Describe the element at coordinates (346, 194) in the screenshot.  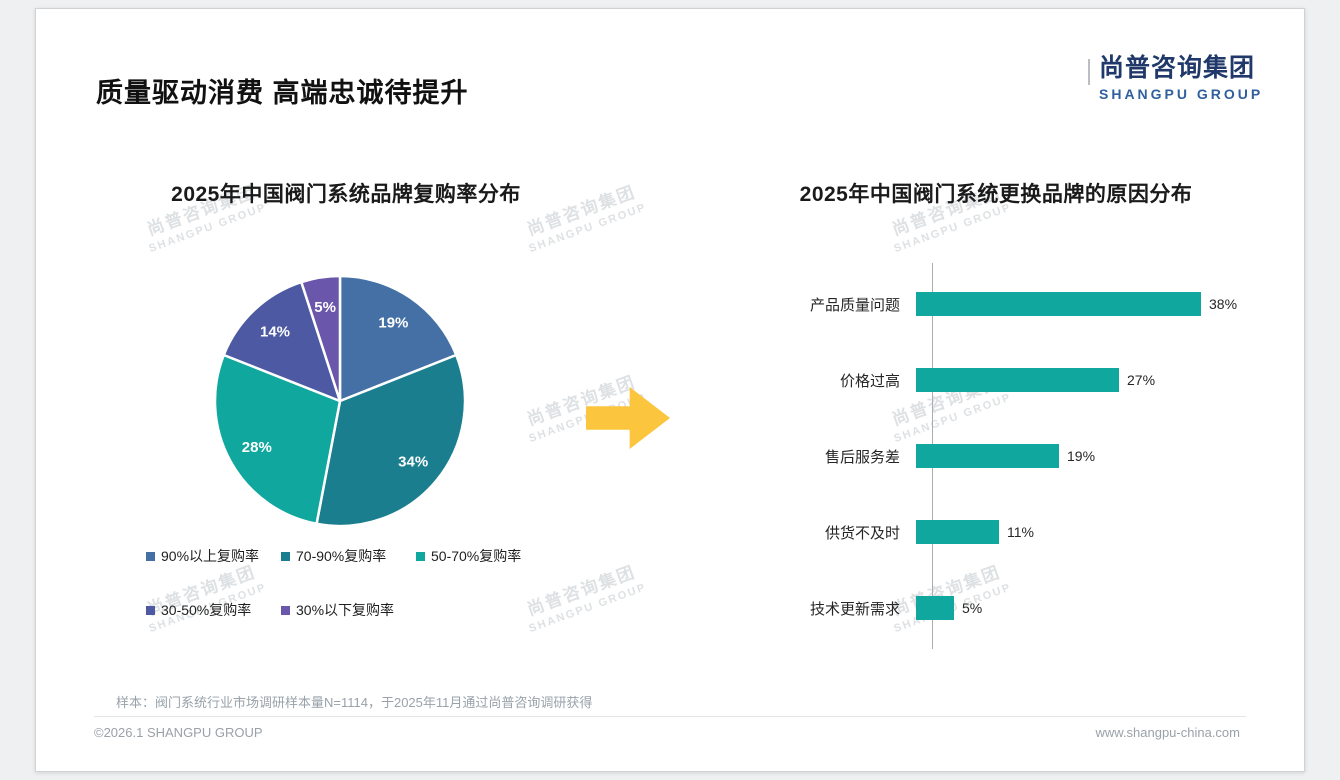
I see `pie-chart-title: 2025年中国阀门系统品牌复购率分布` at that location.